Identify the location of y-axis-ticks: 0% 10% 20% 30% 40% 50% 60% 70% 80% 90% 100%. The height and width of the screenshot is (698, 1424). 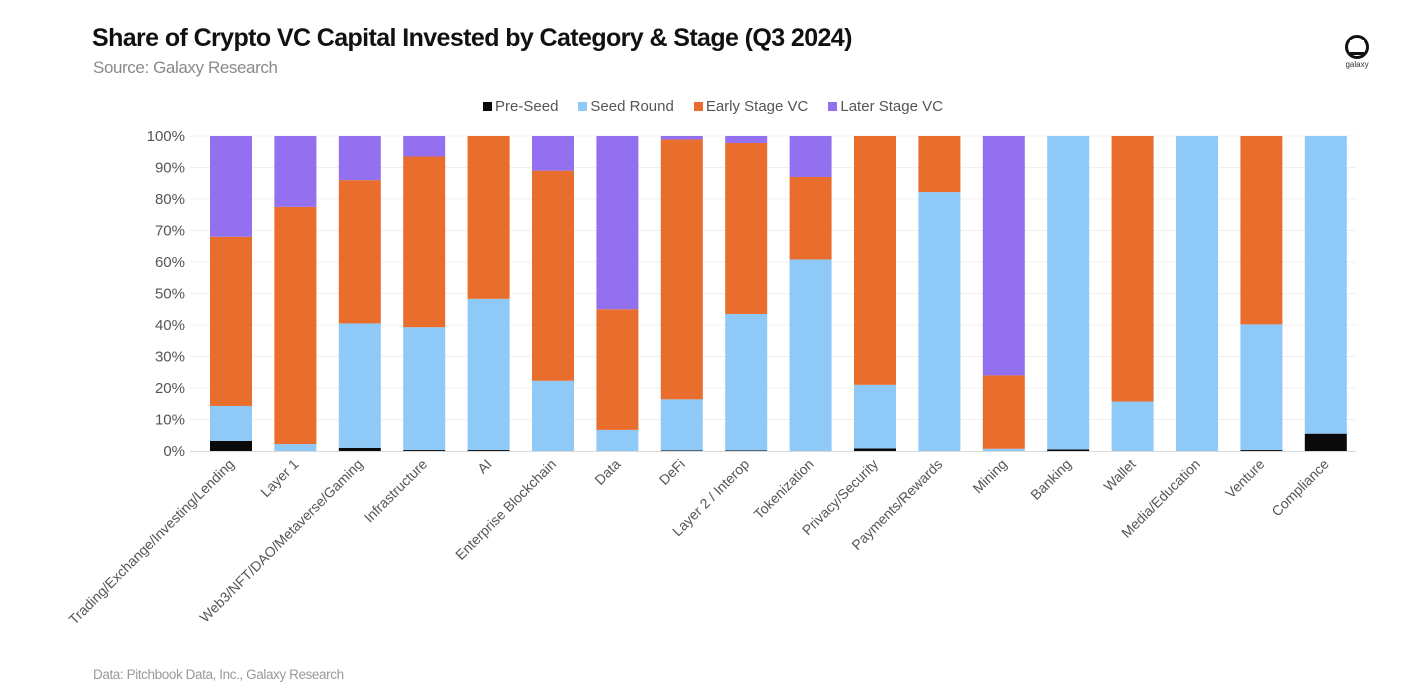
(166, 294).